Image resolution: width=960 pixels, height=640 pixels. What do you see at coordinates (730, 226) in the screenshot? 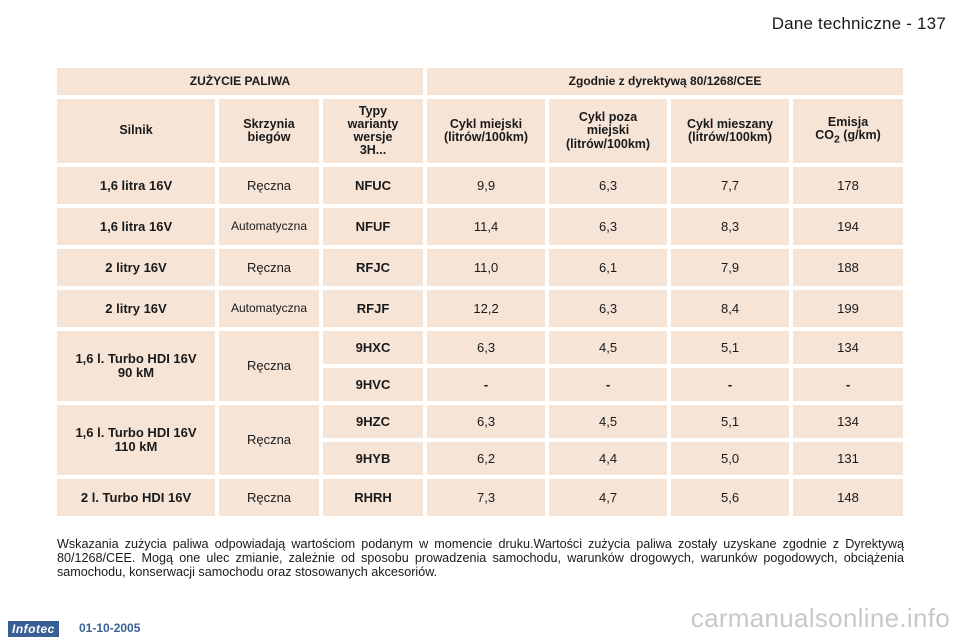
I see `cell-mixed: 8,3` at bounding box center [730, 226].